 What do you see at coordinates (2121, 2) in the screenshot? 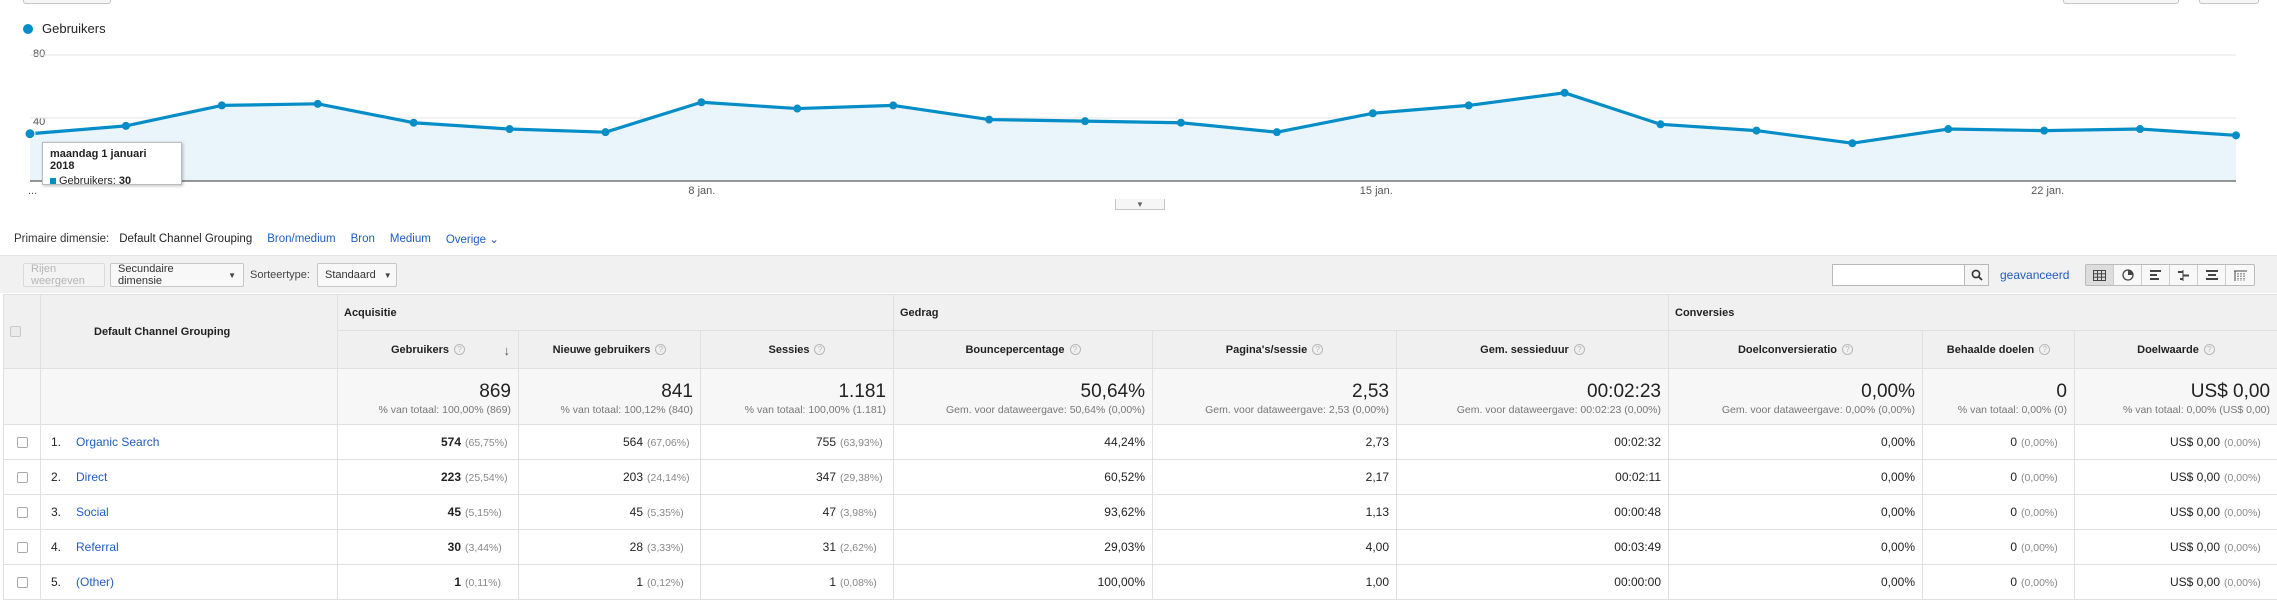
I see `top-right-toggle-stub` at bounding box center [2121, 2].